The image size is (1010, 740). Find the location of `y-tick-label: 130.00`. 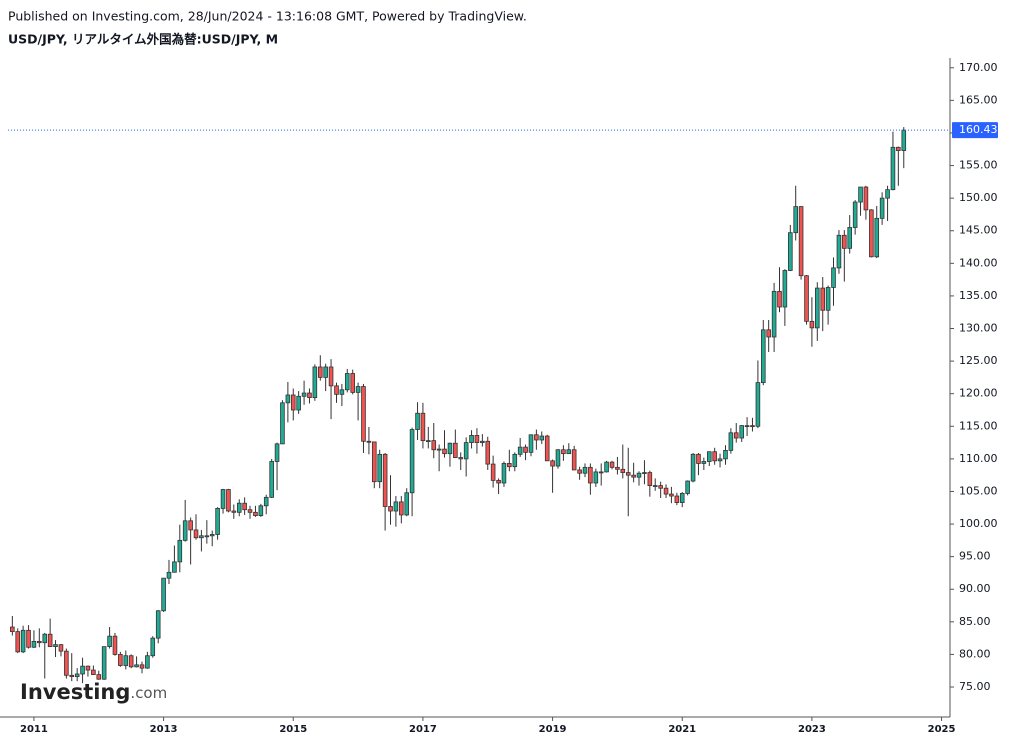

y-tick-label: 130.00 is located at coordinates (978, 328).